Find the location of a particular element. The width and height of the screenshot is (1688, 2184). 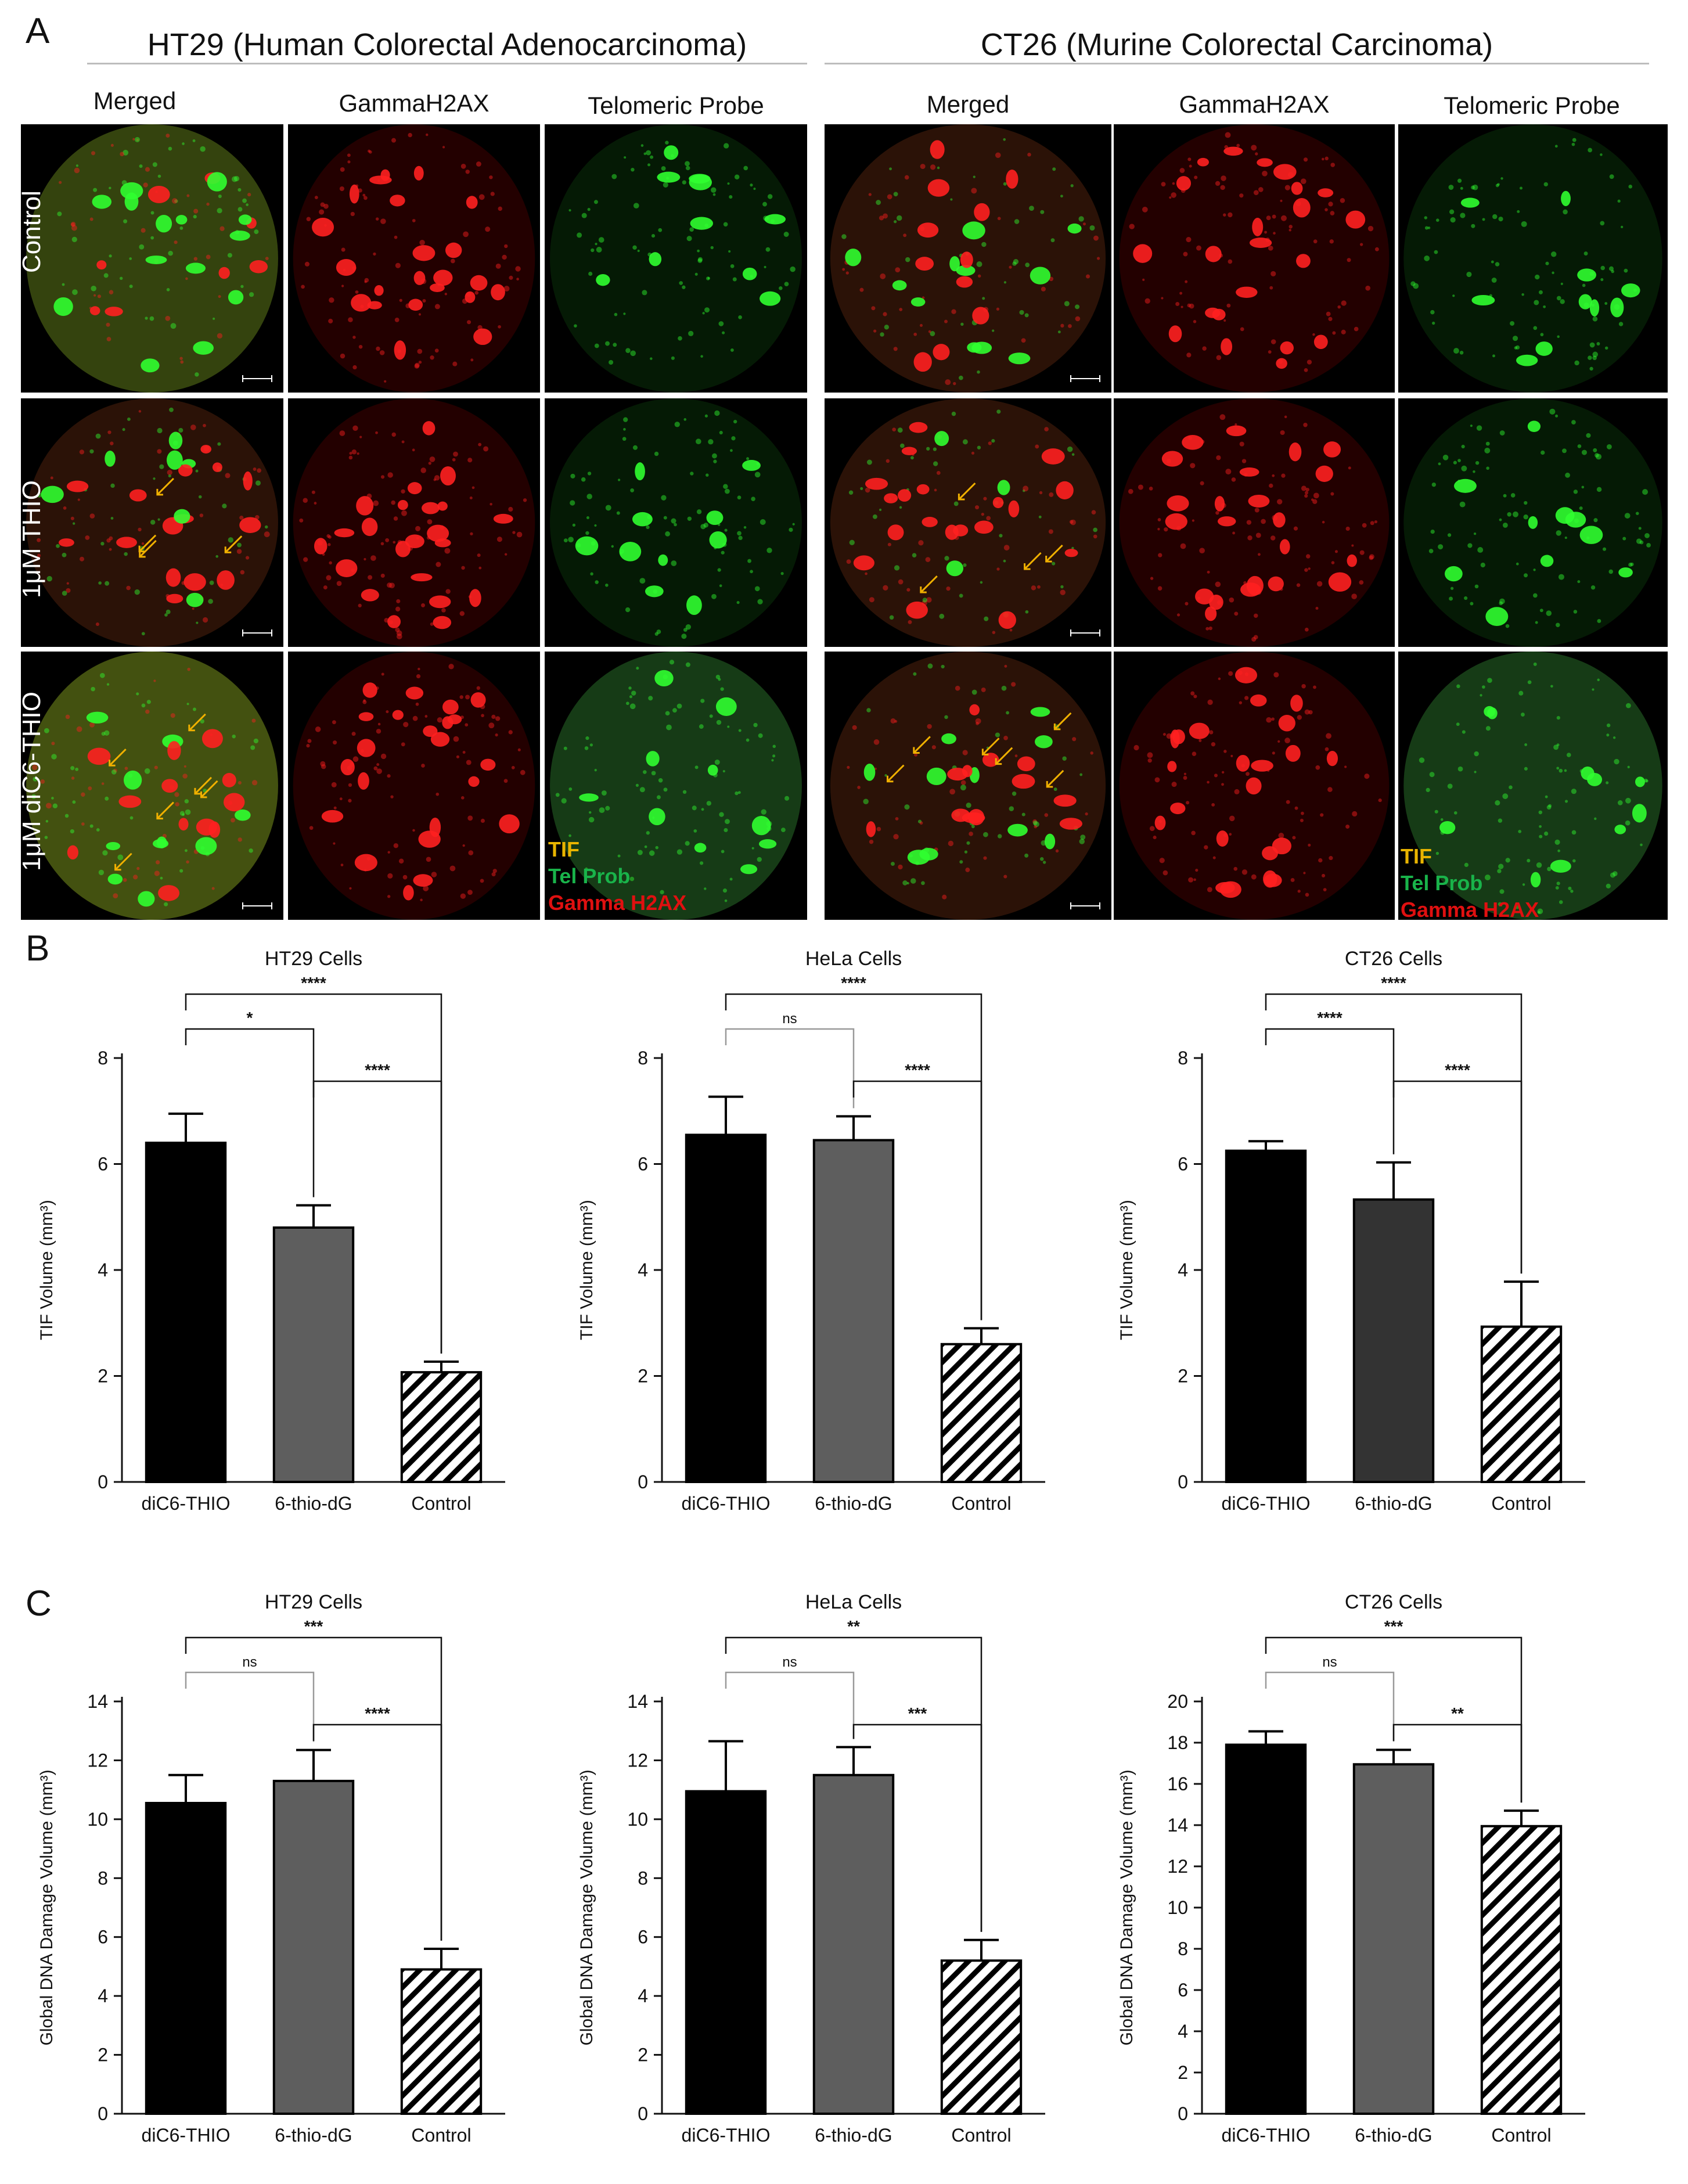

ht29-col-merged: Merged is located at coordinates (135, 100).